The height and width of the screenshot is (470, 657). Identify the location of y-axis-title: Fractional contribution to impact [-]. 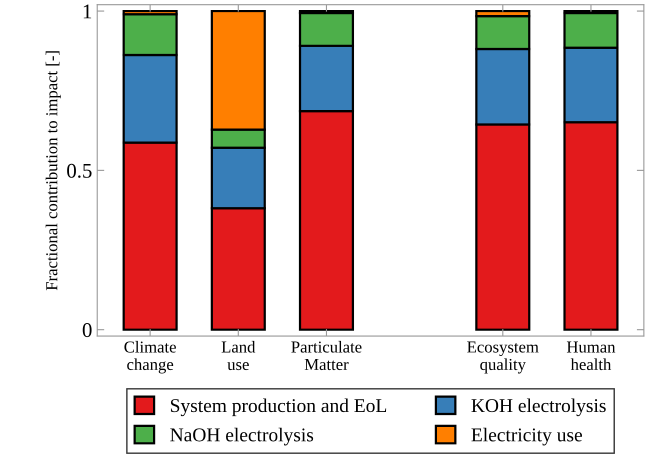
(53, 170).